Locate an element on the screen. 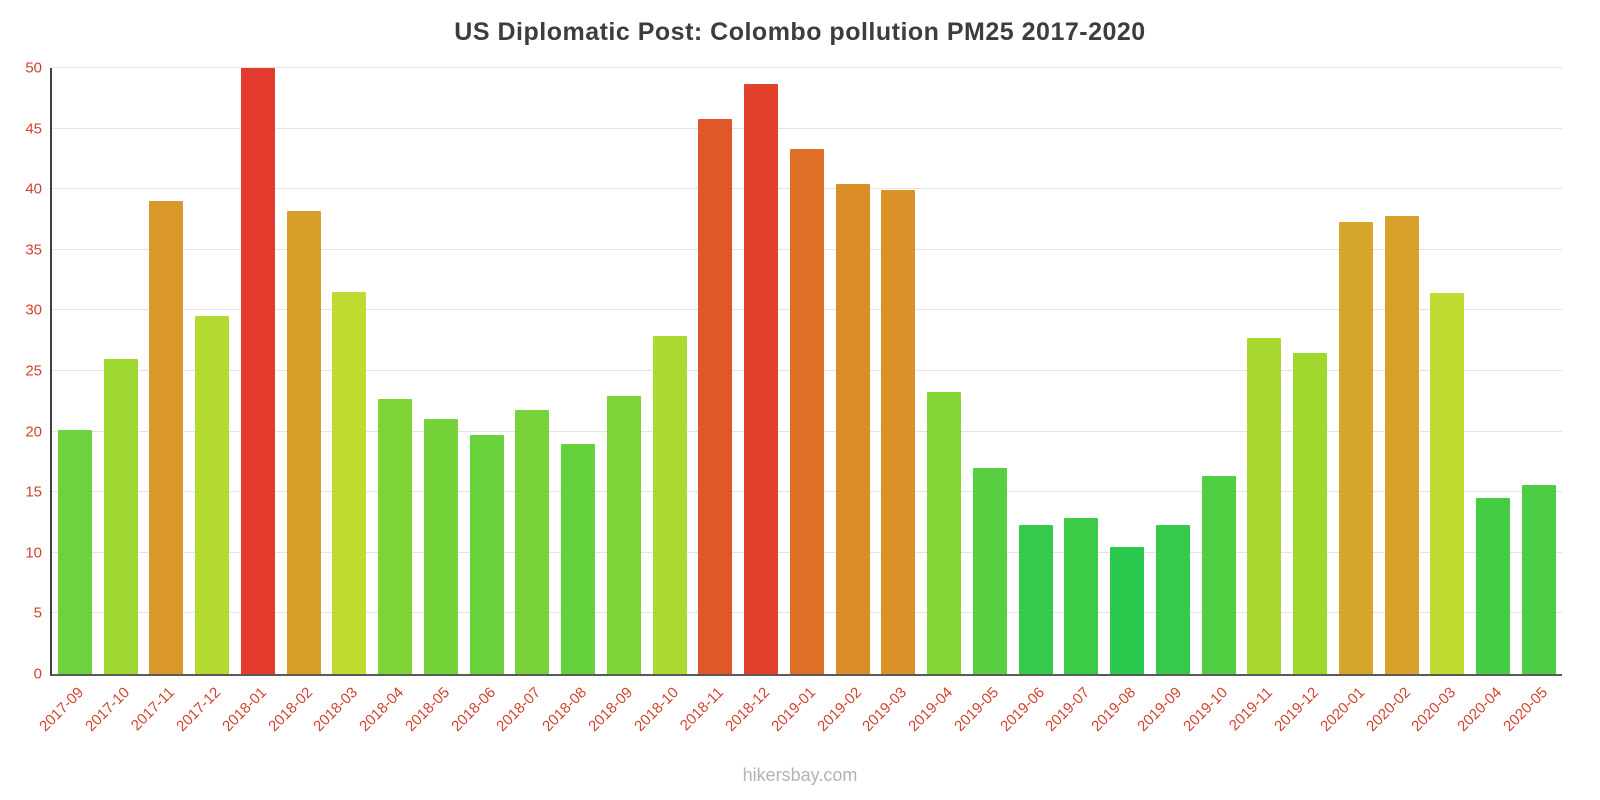  x-axis-tick-label: 2018-07 is located at coordinates (519, 709).